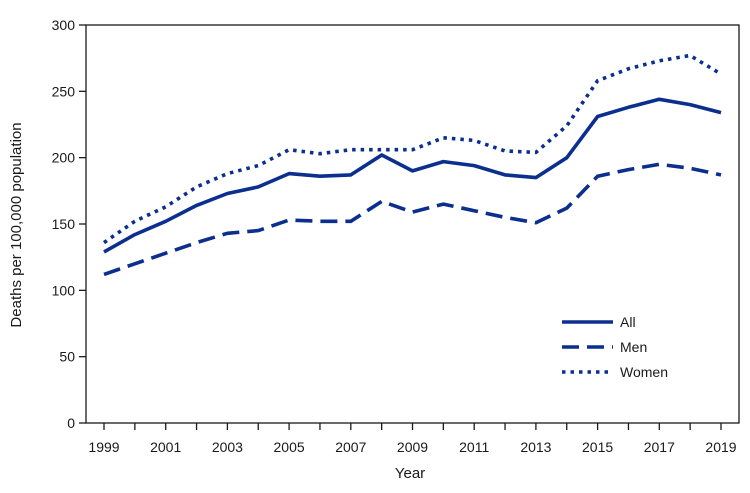  Describe the element at coordinates (103, 447) in the screenshot. I see `x-tick-label: 1999` at that location.